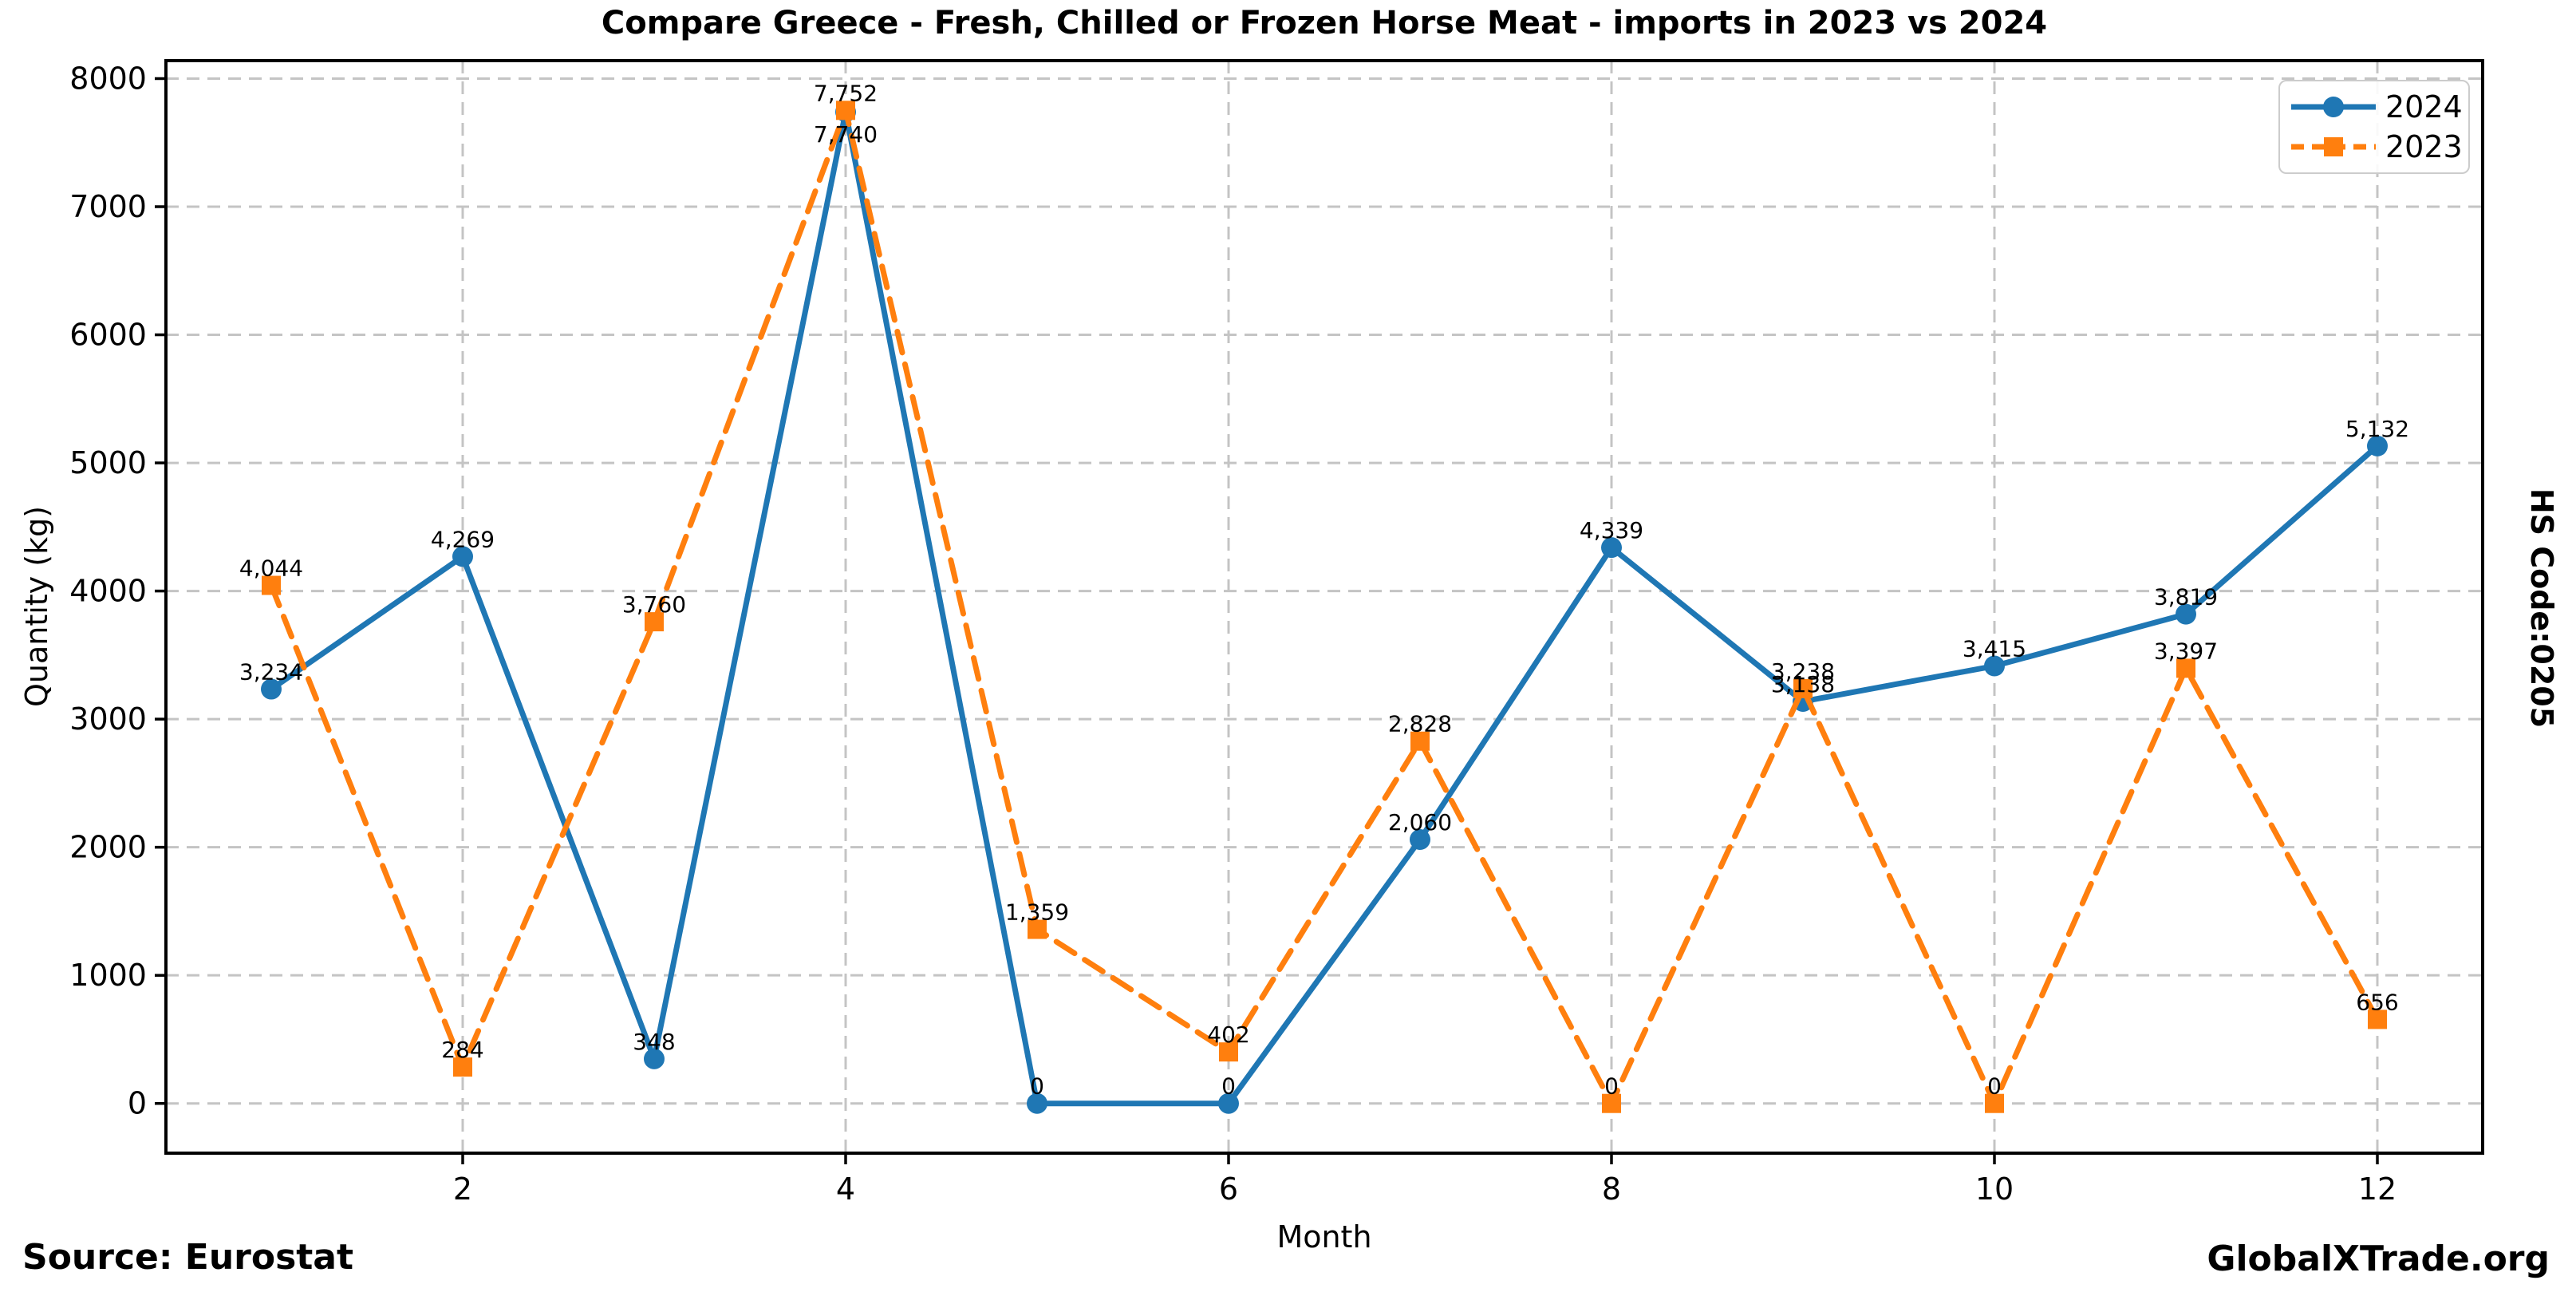 This screenshot has width=2576, height=1296. Describe the element at coordinates (108, 206) in the screenshot. I see `y-tick-label: 7000` at that location.